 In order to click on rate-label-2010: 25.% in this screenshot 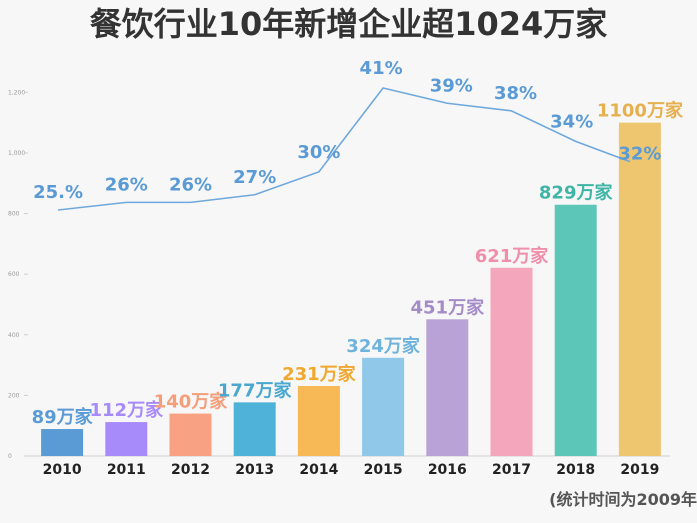, I will do `click(58, 192)`.